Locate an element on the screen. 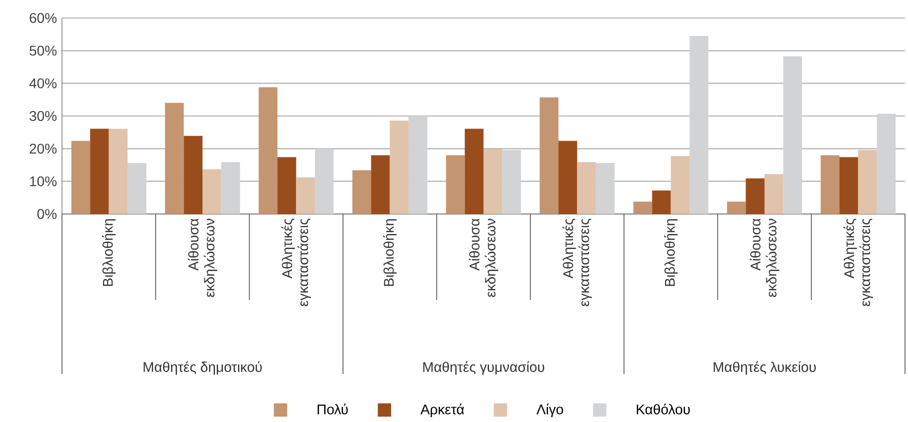 This screenshot has width=908, height=422. legend-label: Λίγο is located at coordinates (550, 411).